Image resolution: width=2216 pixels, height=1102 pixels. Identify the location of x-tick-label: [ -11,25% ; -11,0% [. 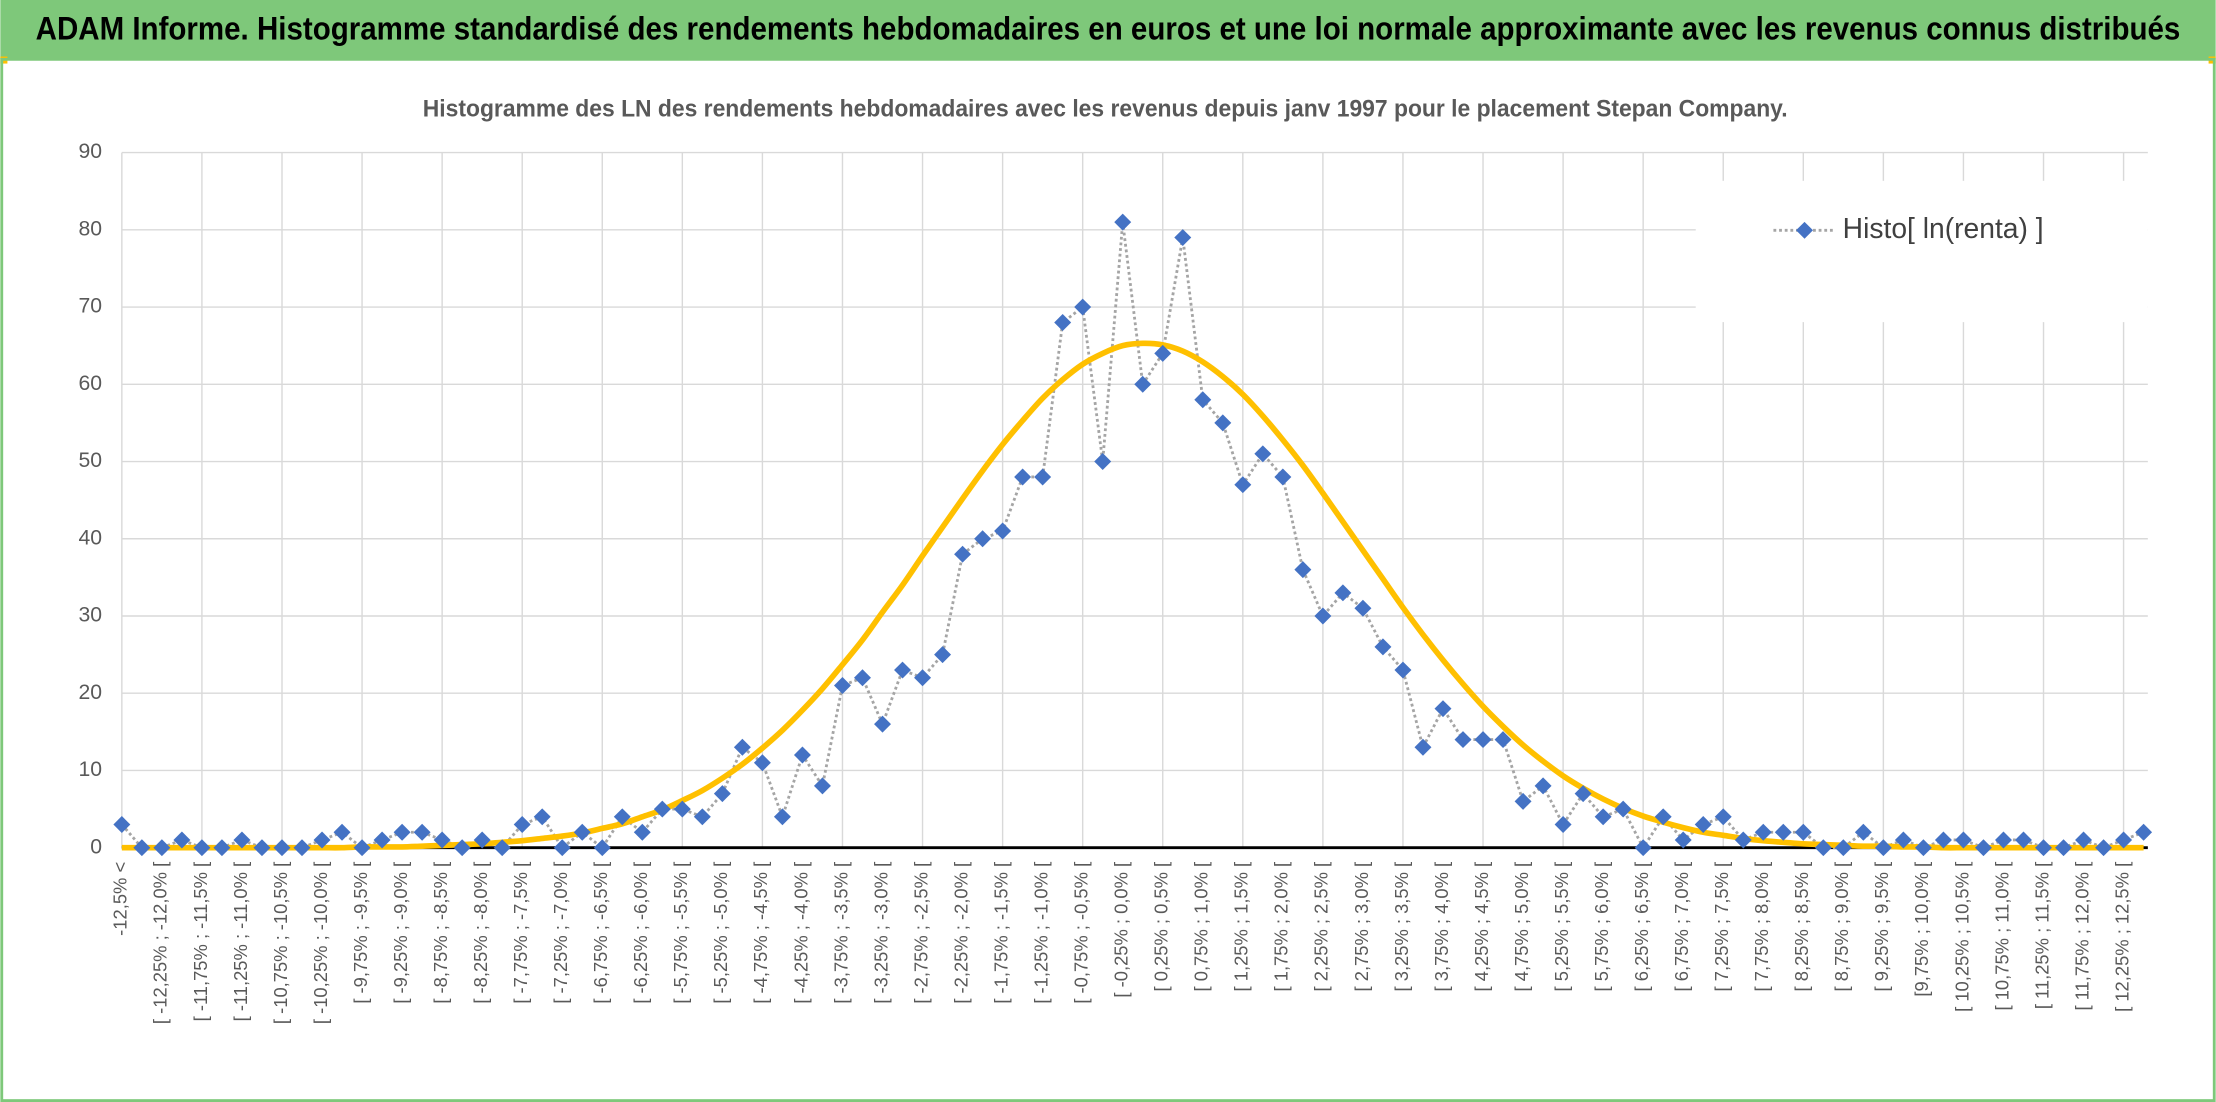
(240, 942).